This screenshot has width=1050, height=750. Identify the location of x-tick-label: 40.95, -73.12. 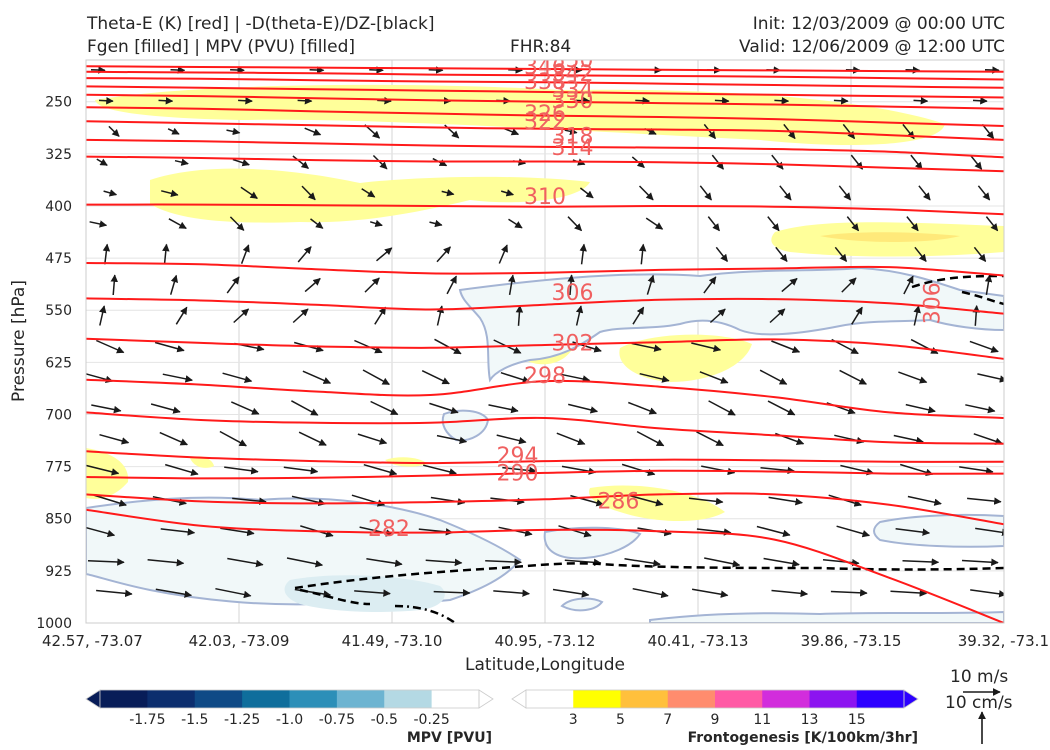
(545, 641).